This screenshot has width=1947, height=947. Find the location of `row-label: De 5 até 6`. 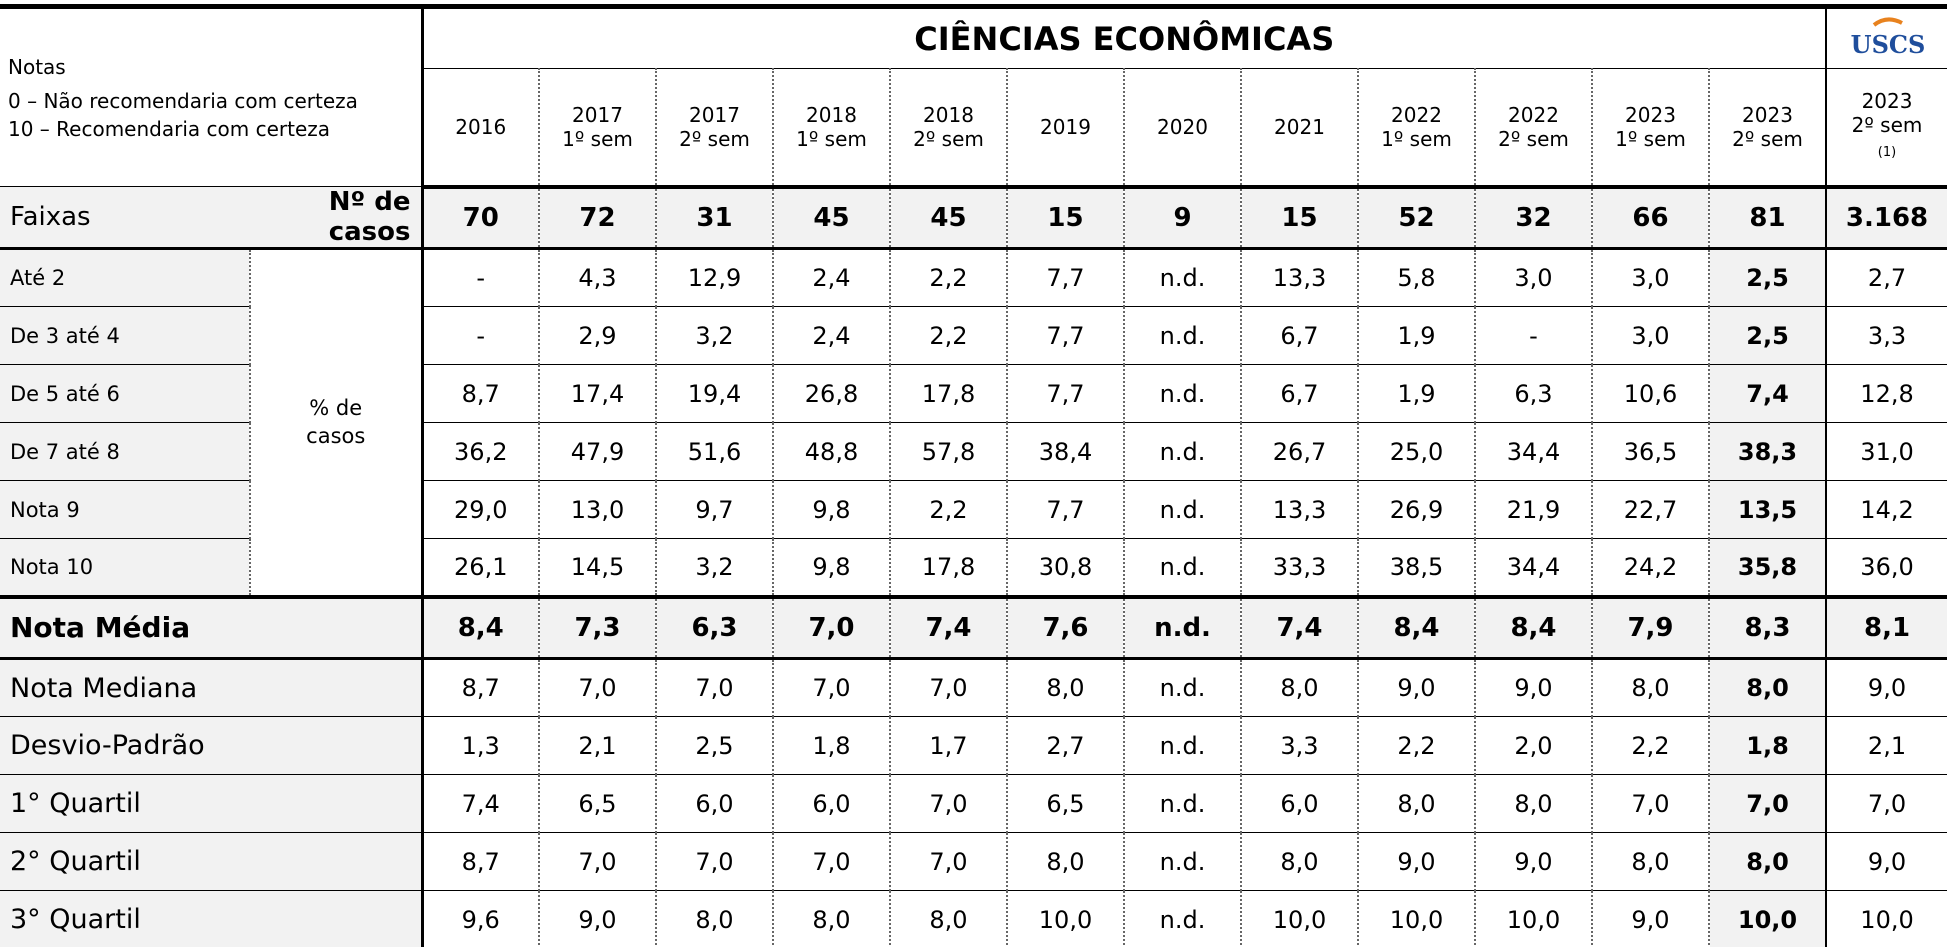

row-label: De 5 até 6 is located at coordinates (125, 393).